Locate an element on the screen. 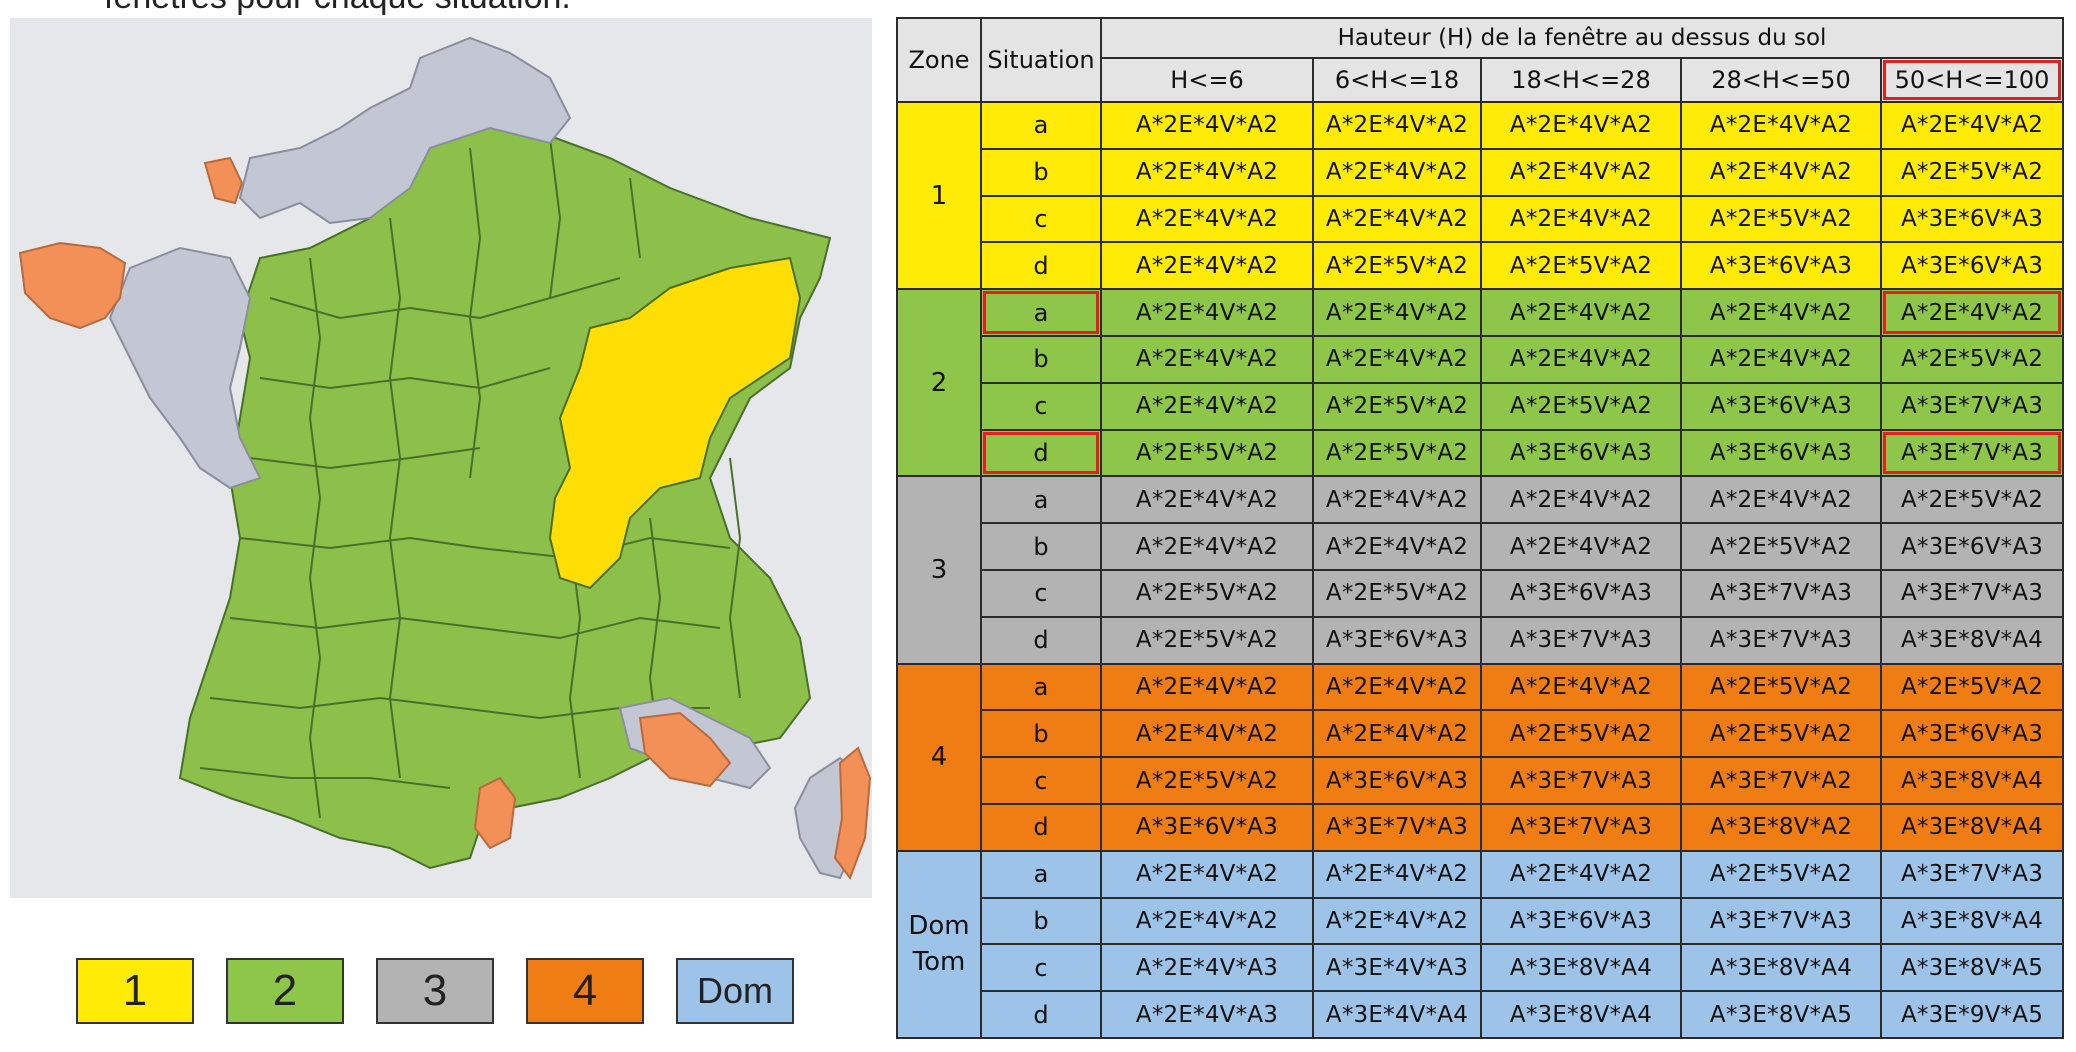 Image resolution: width=2076 pixels, height=1052 pixels. legend-swatch-3: 3 is located at coordinates (435, 991).